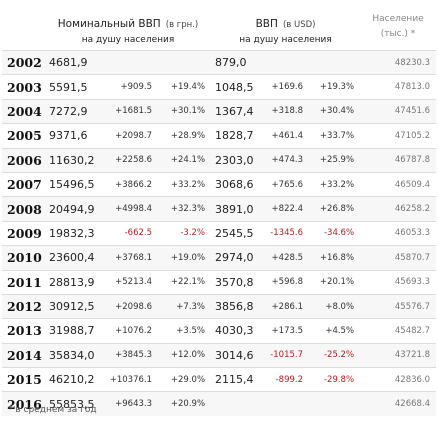 Image resolution: width=438 pixels, height=435 pixels. I want to click on year-cell: 2005, so click(24, 136).